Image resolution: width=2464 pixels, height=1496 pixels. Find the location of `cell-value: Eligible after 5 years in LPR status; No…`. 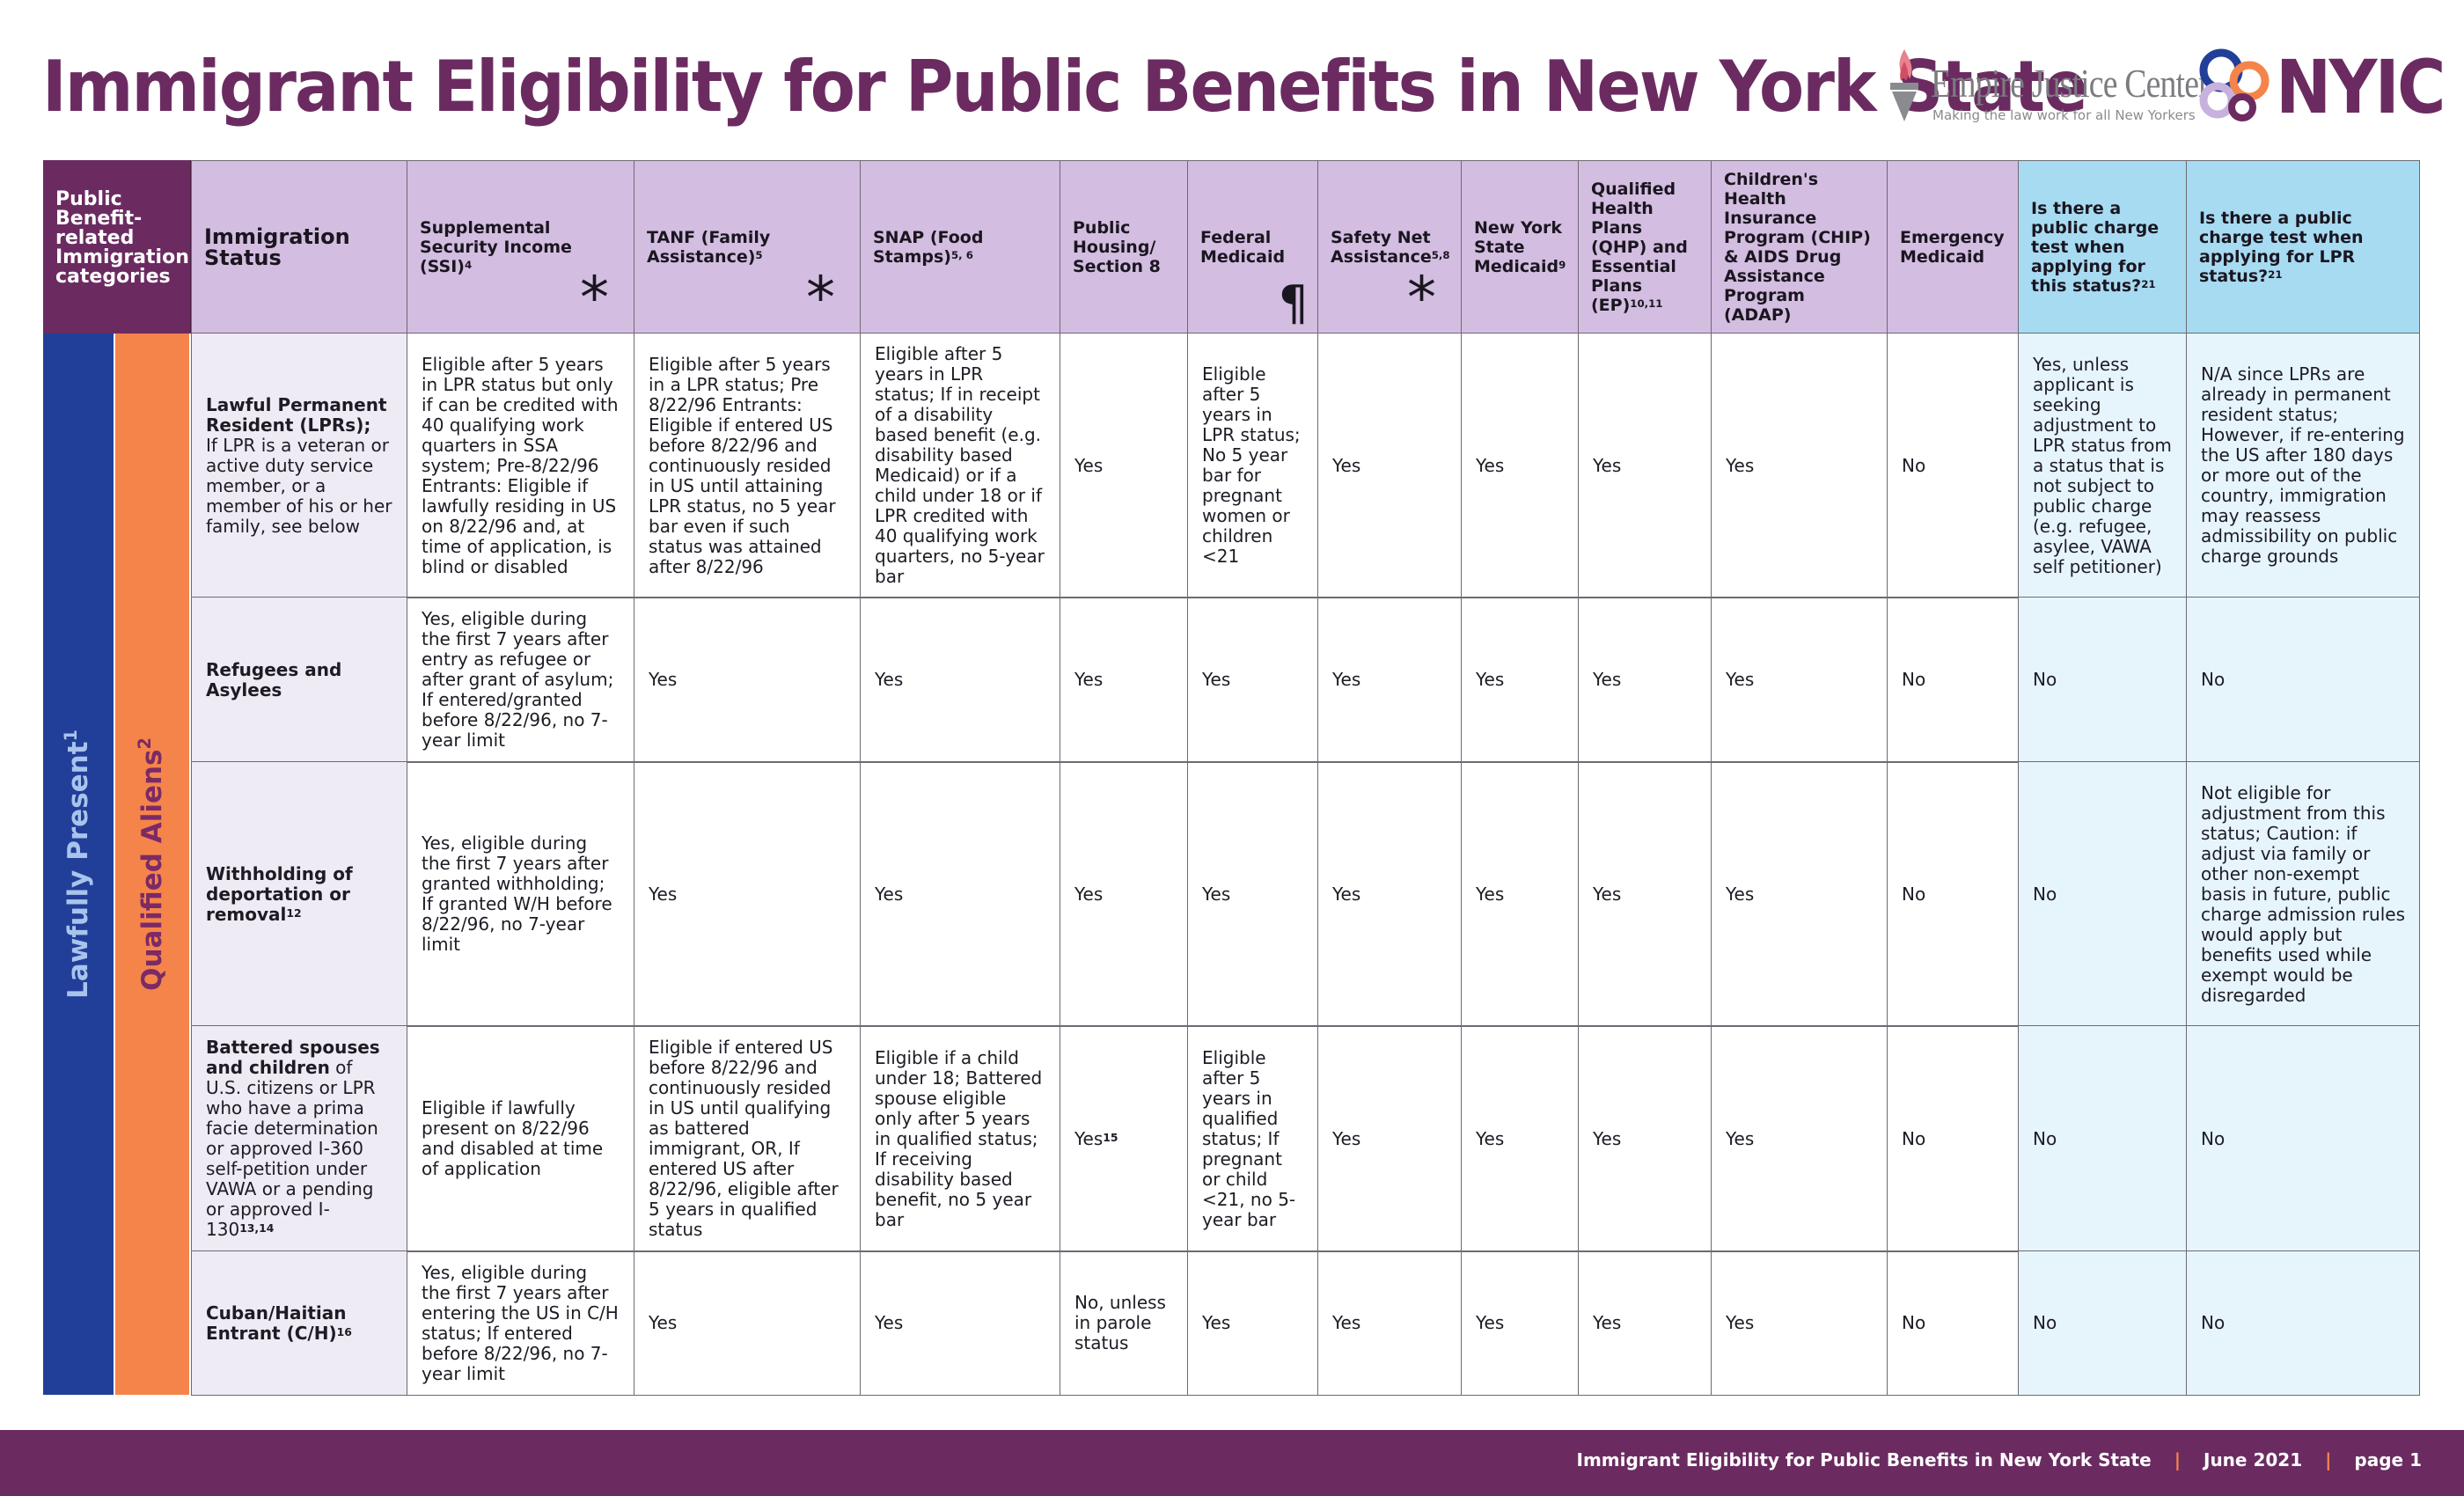

cell-value: Eligible after 5 years in LPR status; No… is located at coordinates (1251, 465).